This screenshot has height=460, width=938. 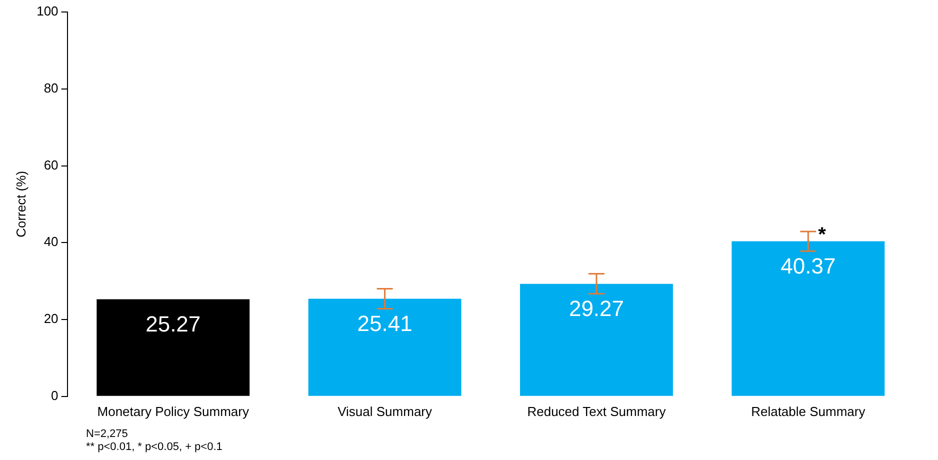 What do you see at coordinates (20, 204) in the screenshot?
I see `y-axis-title: Correct (%)` at bounding box center [20, 204].